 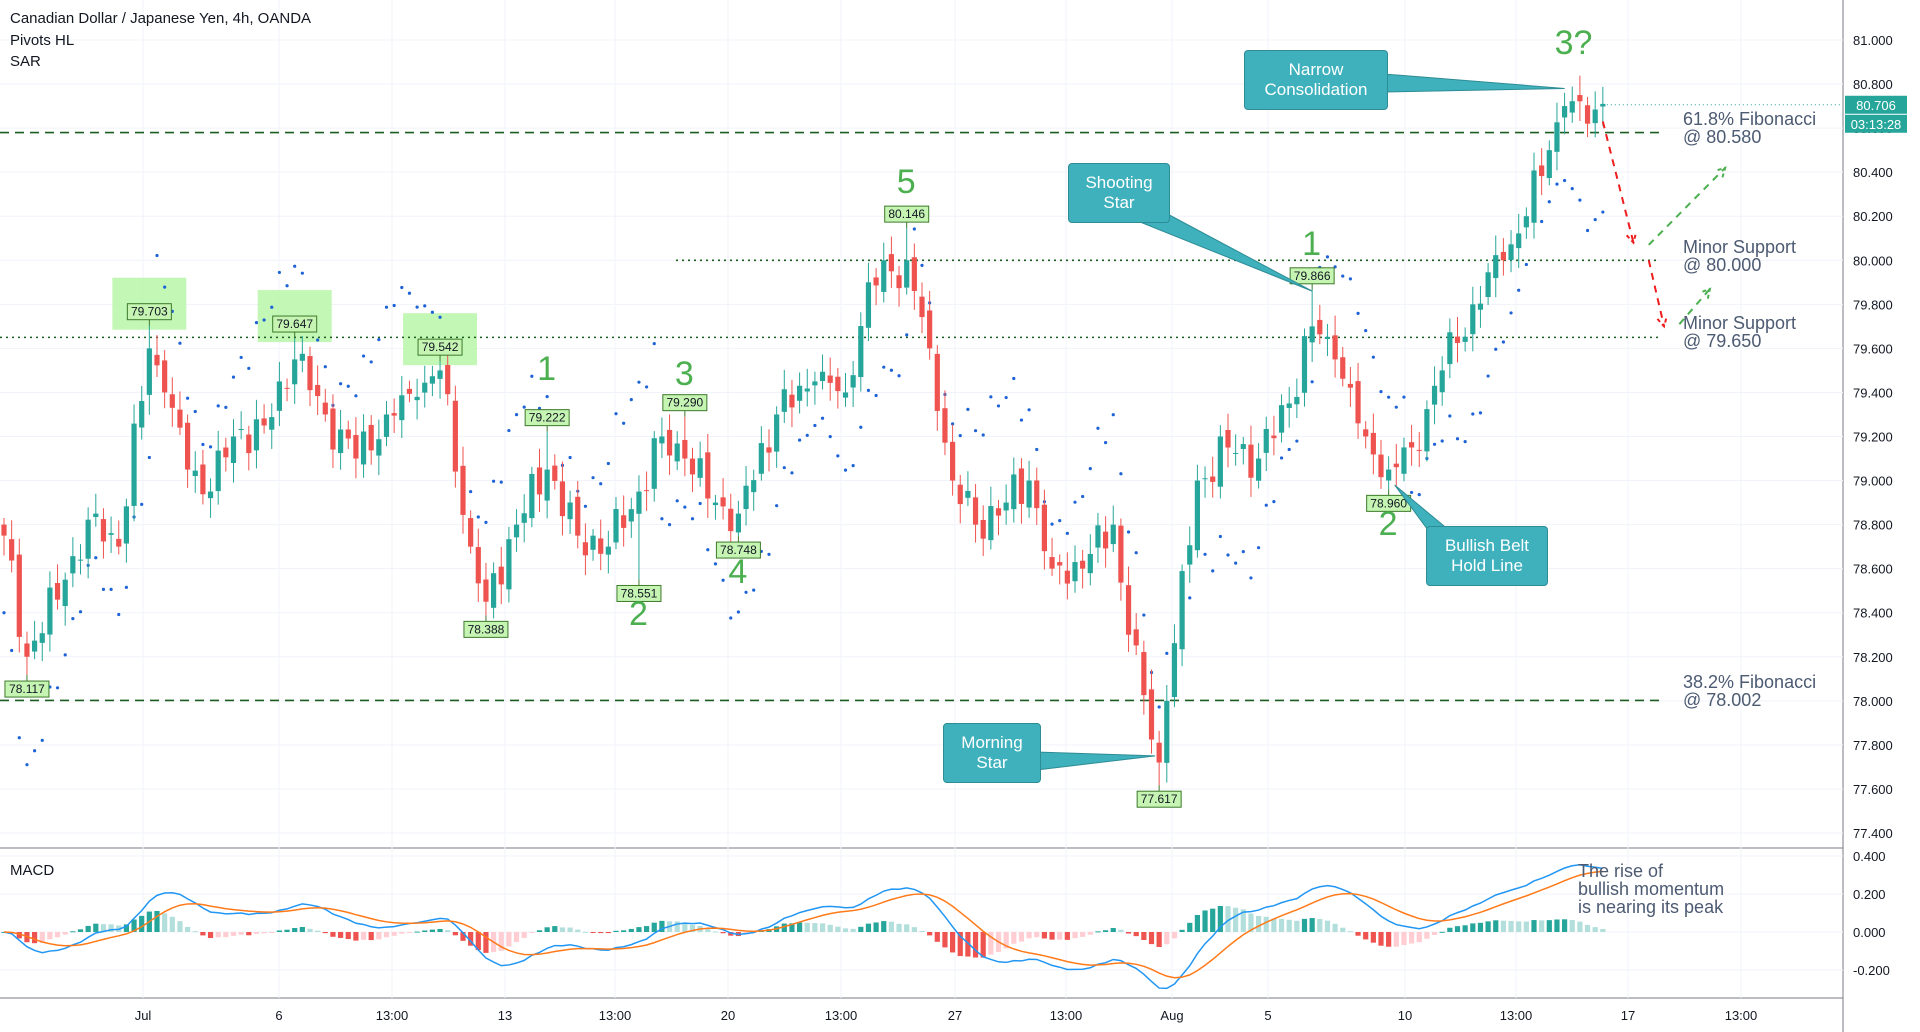 I want to click on wave-label: 3?, so click(x=1573, y=43).